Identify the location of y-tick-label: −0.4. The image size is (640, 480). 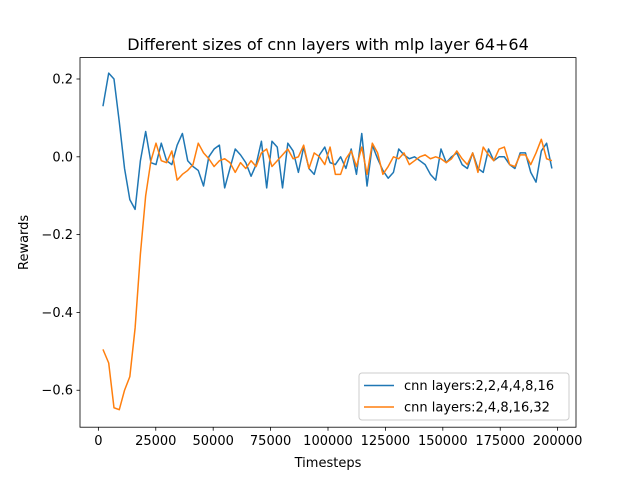
(57, 313).